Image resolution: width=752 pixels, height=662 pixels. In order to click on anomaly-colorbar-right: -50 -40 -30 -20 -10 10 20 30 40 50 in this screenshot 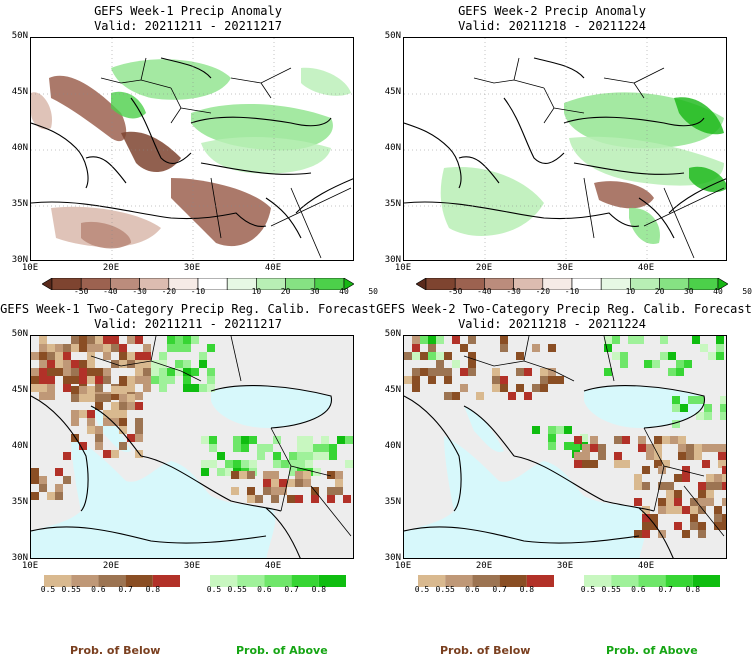, I will do `click(583, 287)`.